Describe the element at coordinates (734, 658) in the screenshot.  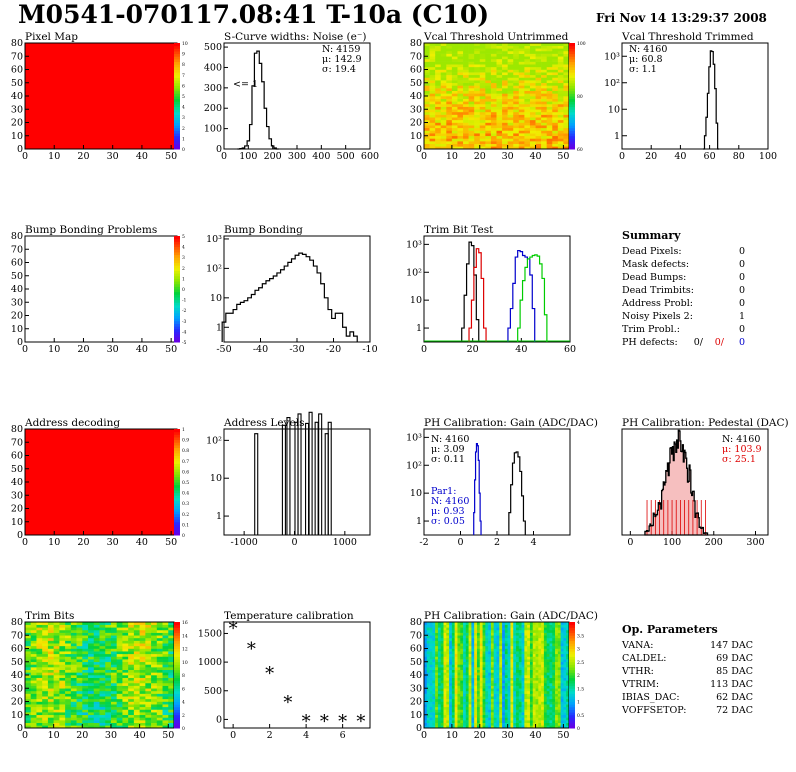
I see `op-param-value: 69 DAC` at that location.